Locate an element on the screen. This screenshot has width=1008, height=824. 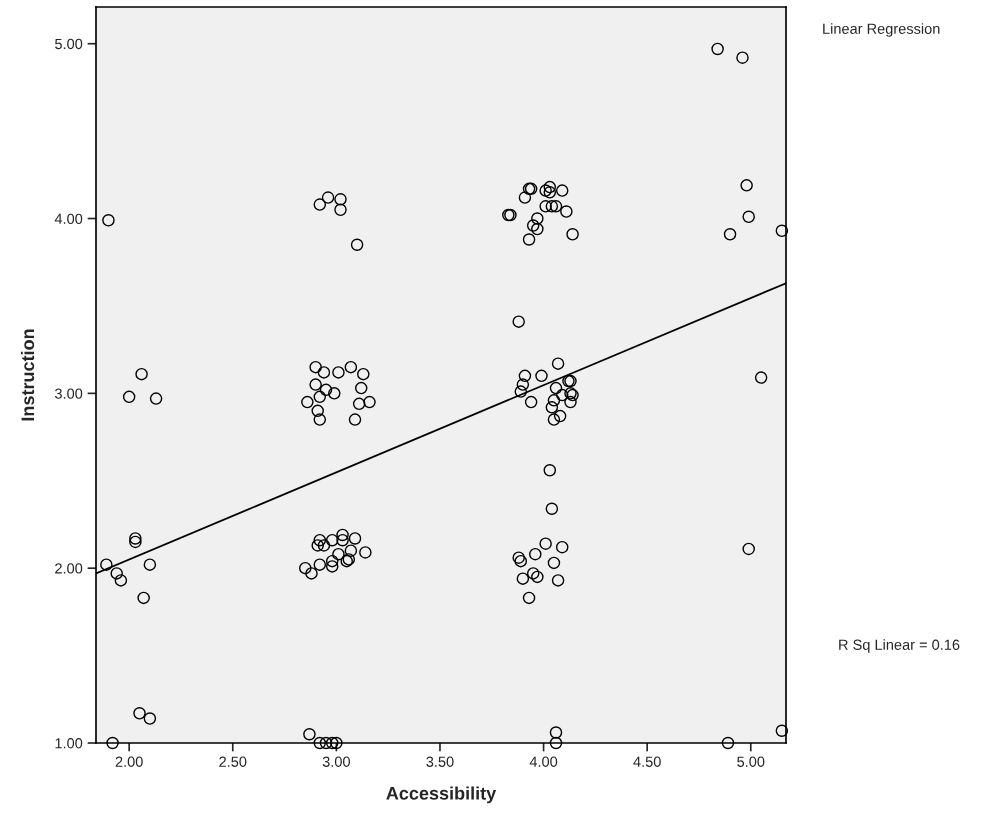
y-tick-label: 3.00 is located at coordinates (68, 393).